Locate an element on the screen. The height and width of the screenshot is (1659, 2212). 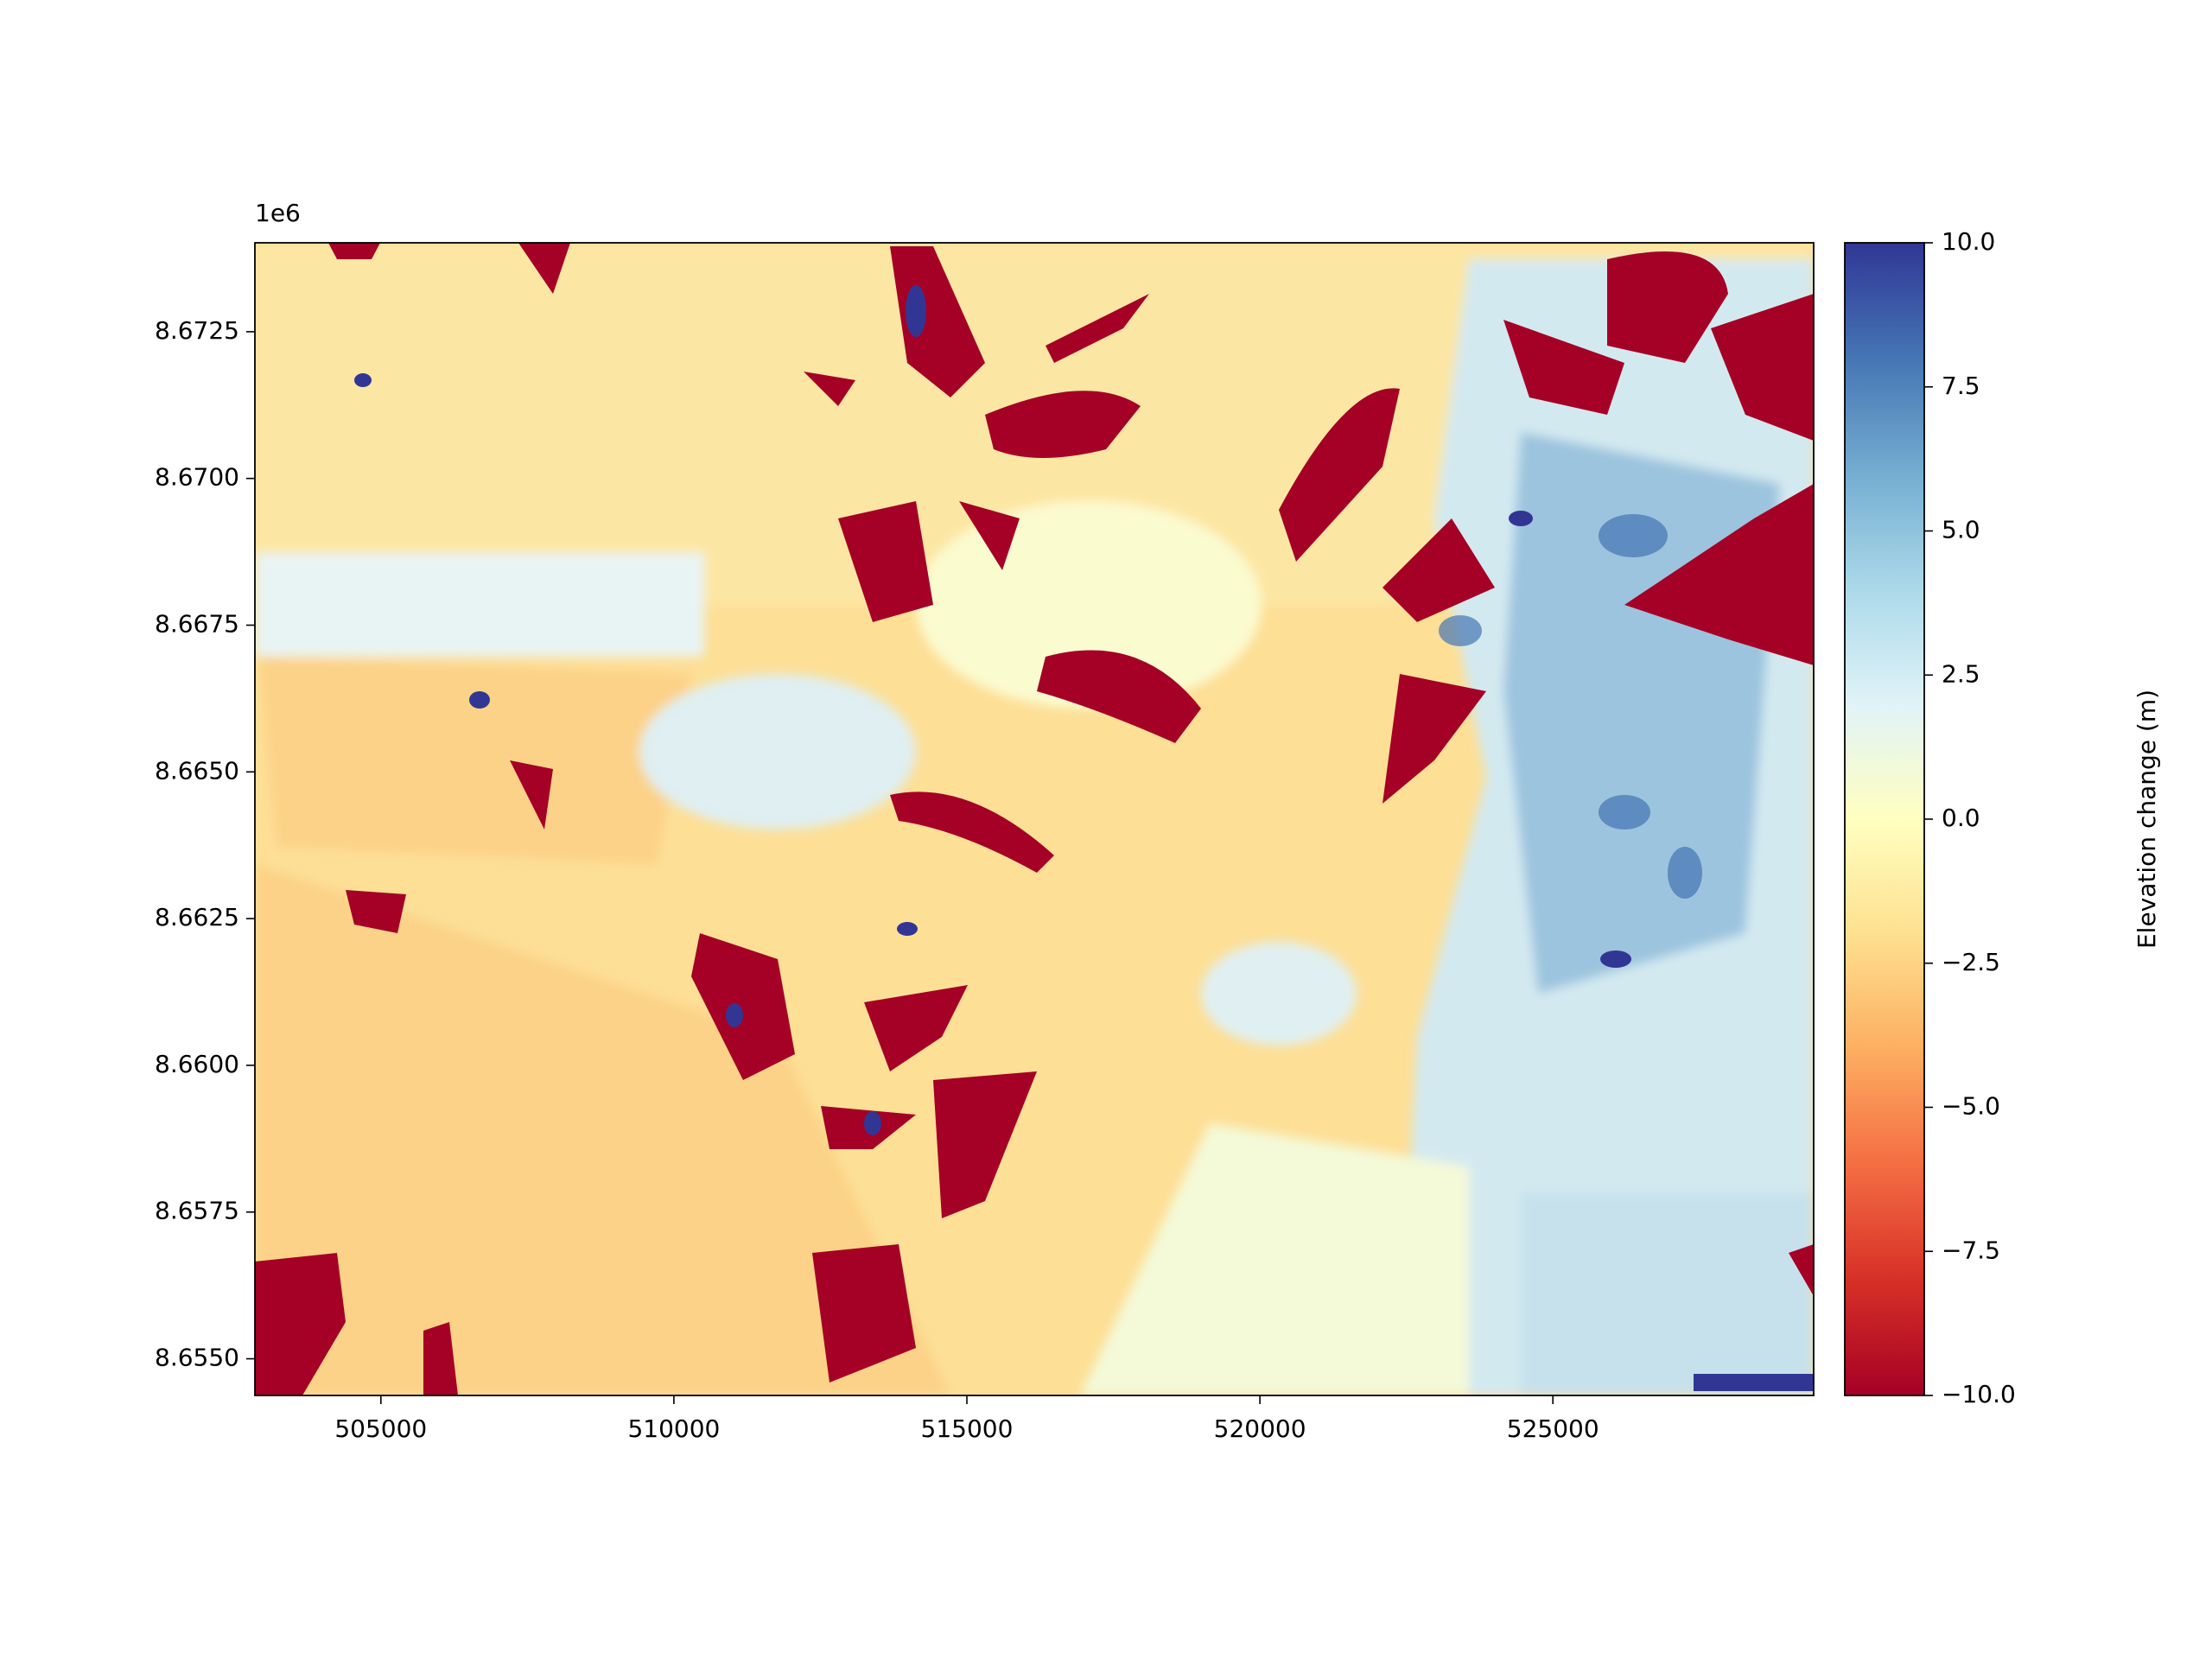
colorbar is located at coordinates (1884, 819).